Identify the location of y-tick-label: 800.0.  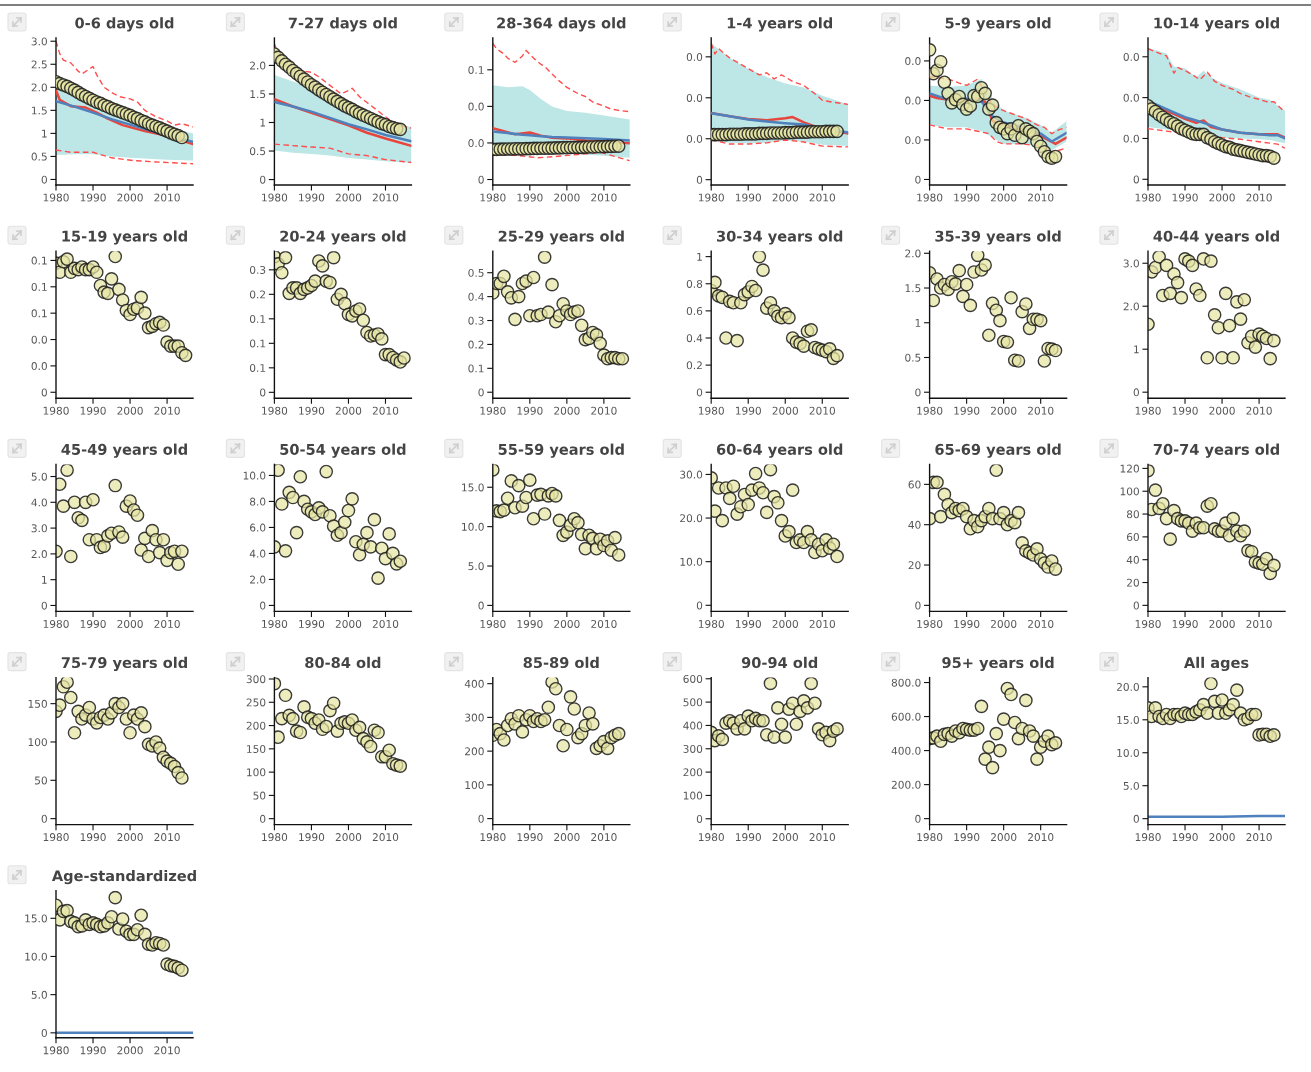
(906, 682).